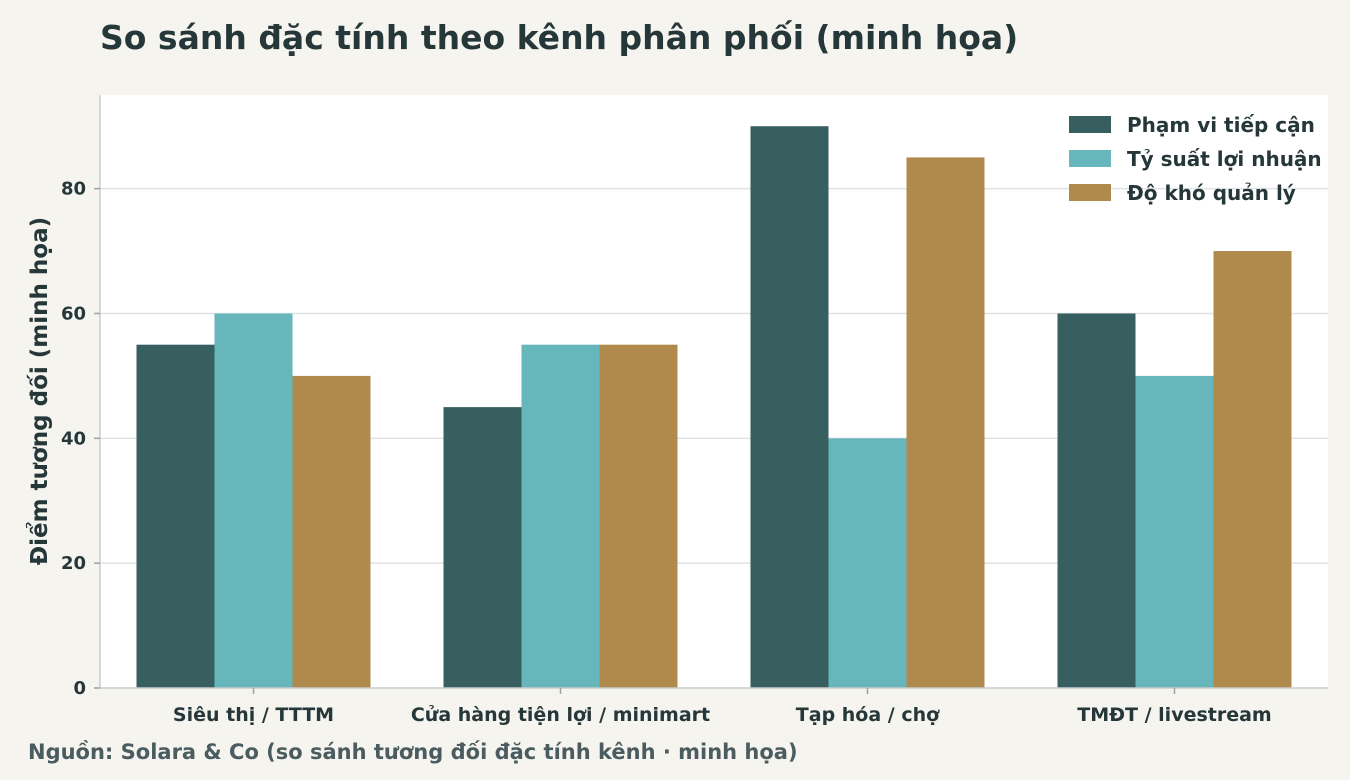 The width and height of the screenshot is (1350, 780). I want to click on x-tick-label: Tạp hóa / chợ, so click(868, 715).